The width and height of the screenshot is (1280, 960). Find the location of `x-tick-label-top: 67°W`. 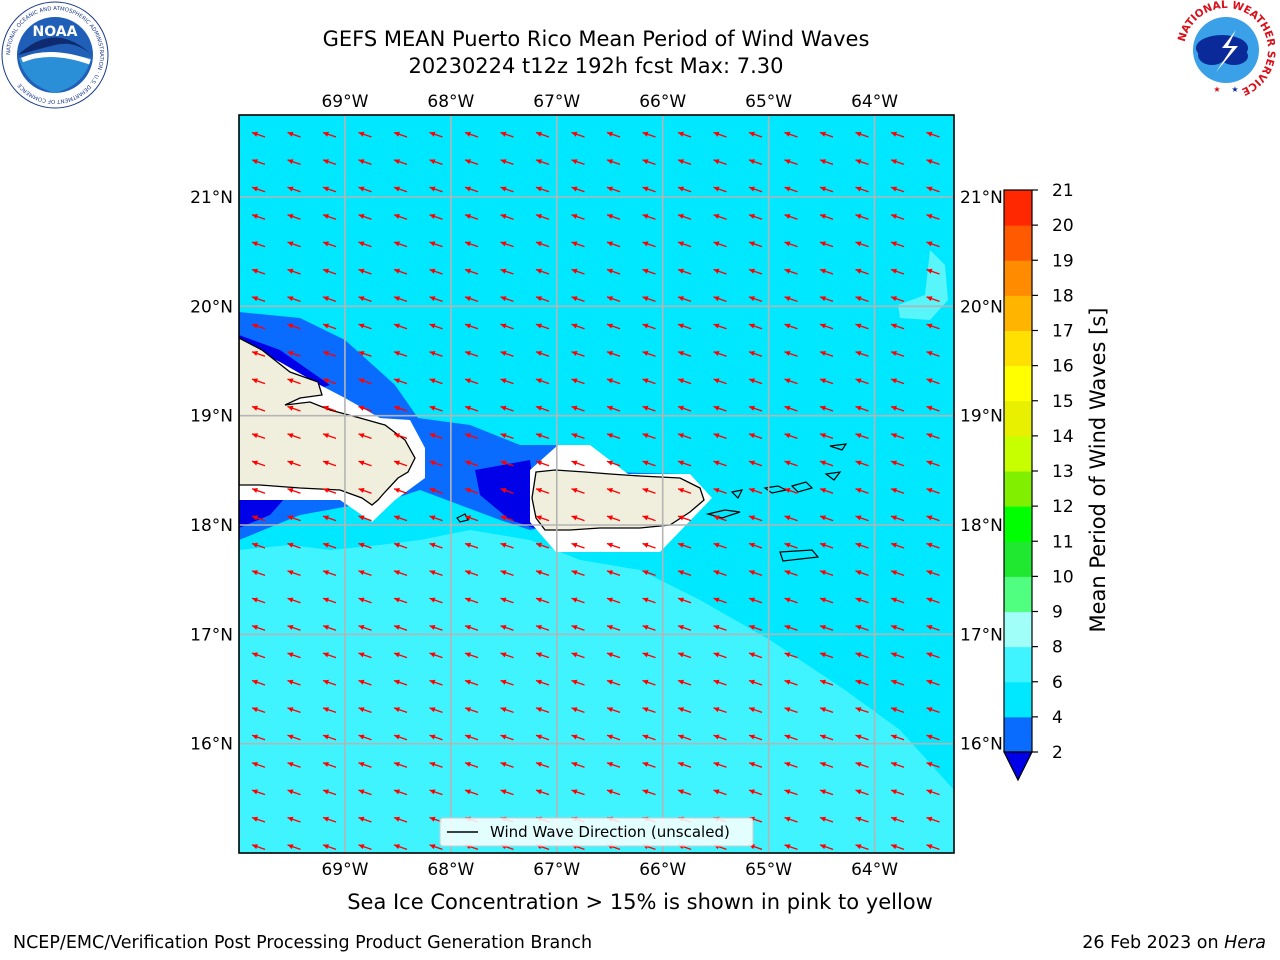

x-tick-label-top: 67°W is located at coordinates (556, 102).